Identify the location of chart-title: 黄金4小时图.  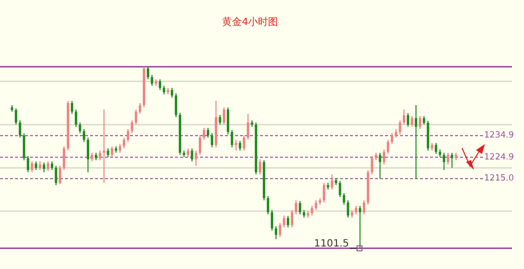
(250, 22).